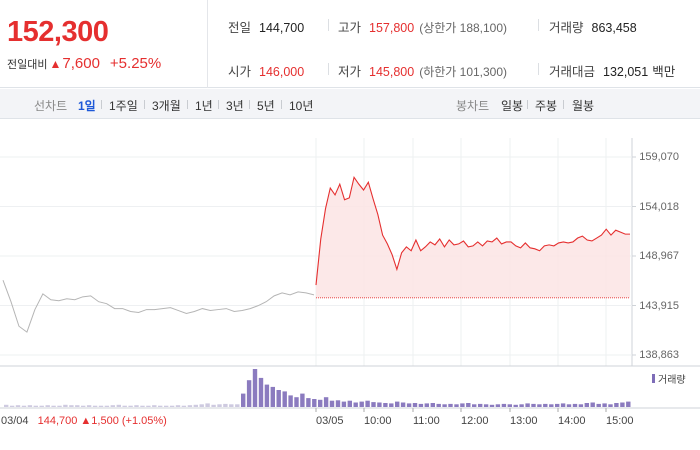 The image size is (700, 450). Describe the element at coordinates (87, 106) in the screenshot. I see `tab-1day: 1일` at that location.